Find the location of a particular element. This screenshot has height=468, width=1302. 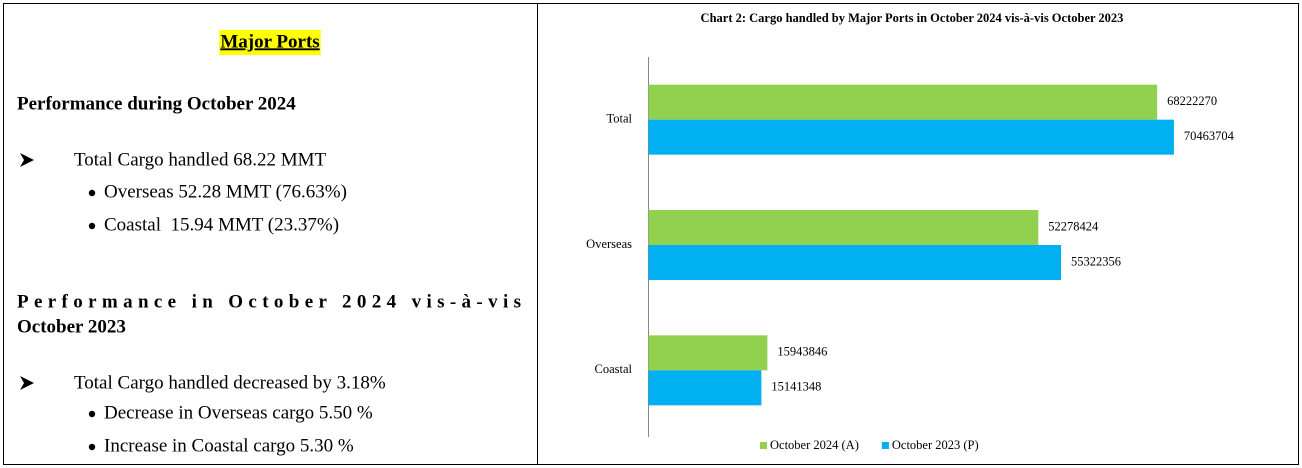

point: Total Cargo handled decreased by 3.18% is located at coordinates (230, 382).